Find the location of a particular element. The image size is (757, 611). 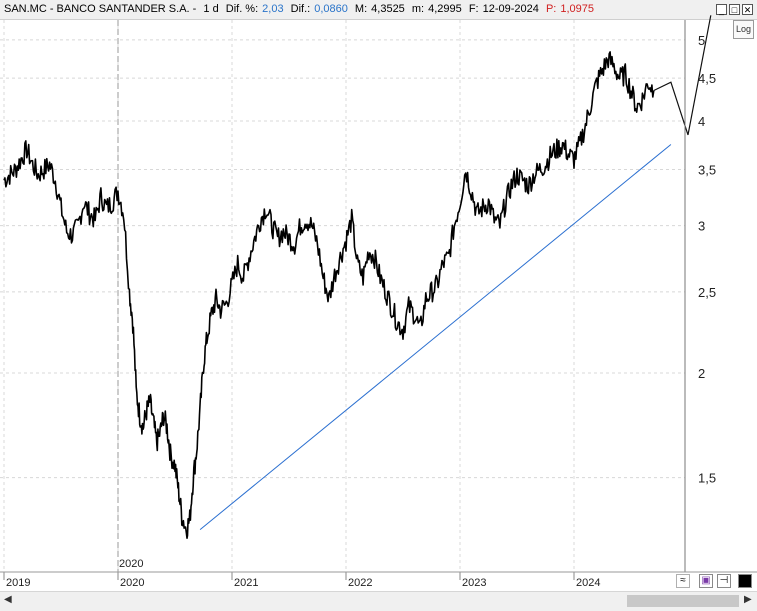

minimize-icon: _ is located at coordinates (721, 9).